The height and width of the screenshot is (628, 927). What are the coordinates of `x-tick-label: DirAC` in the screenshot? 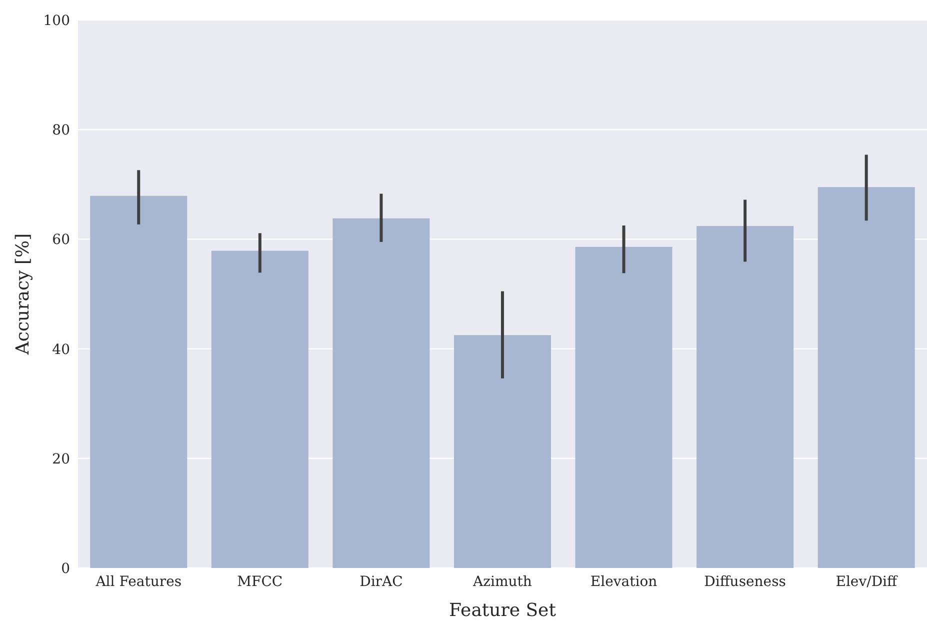 It's located at (381, 582).